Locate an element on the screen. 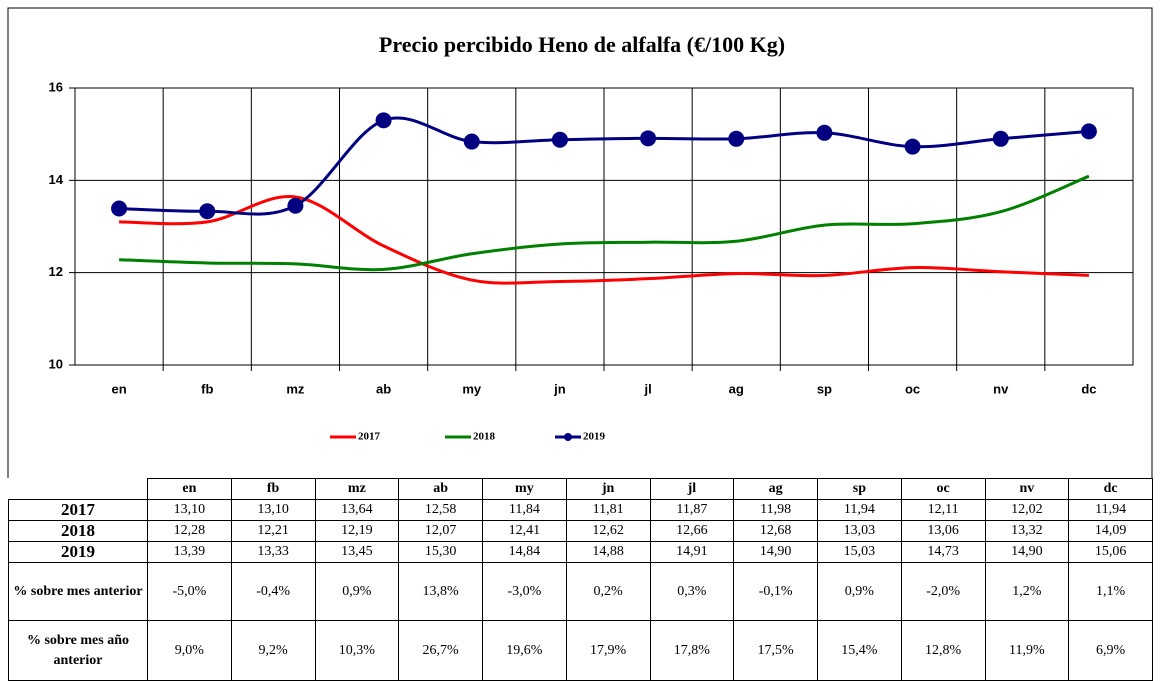 The image size is (1160, 681). header-cell: sp is located at coordinates (859, 489).